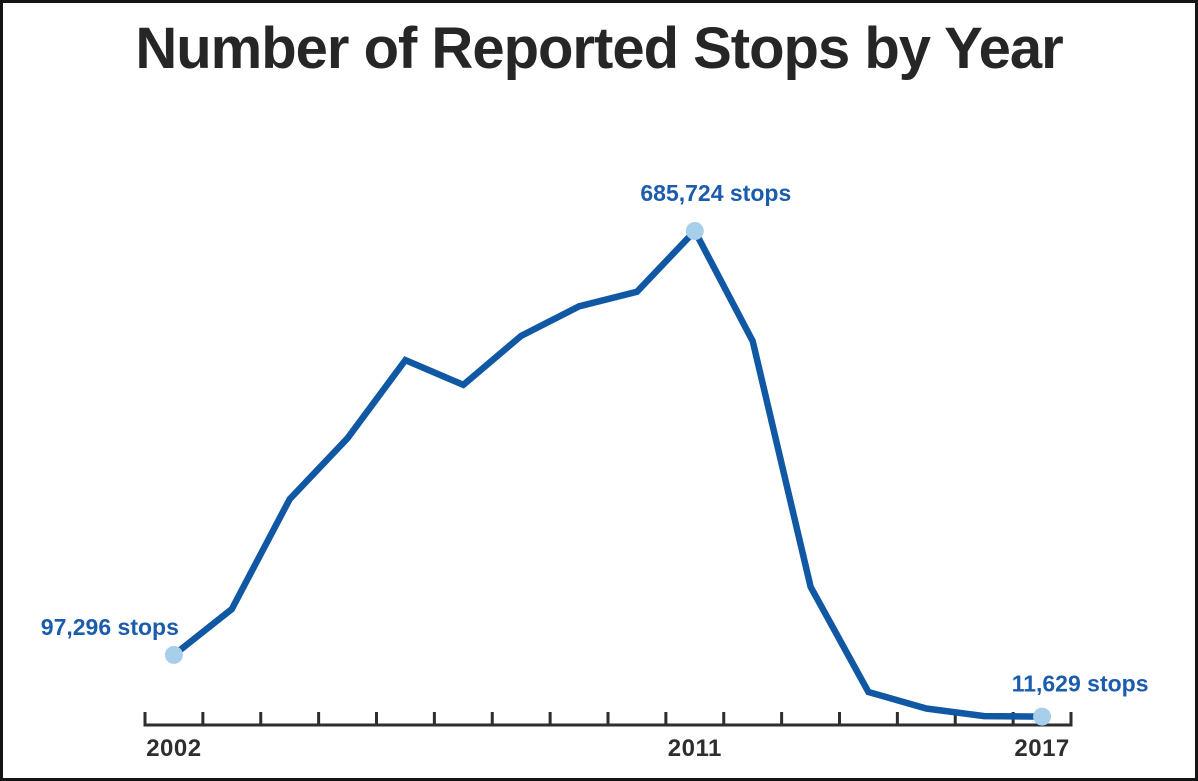 The width and height of the screenshot is (1198, 781). I want to click on annotation-2011: 685,724 stops, so click(715, 193).